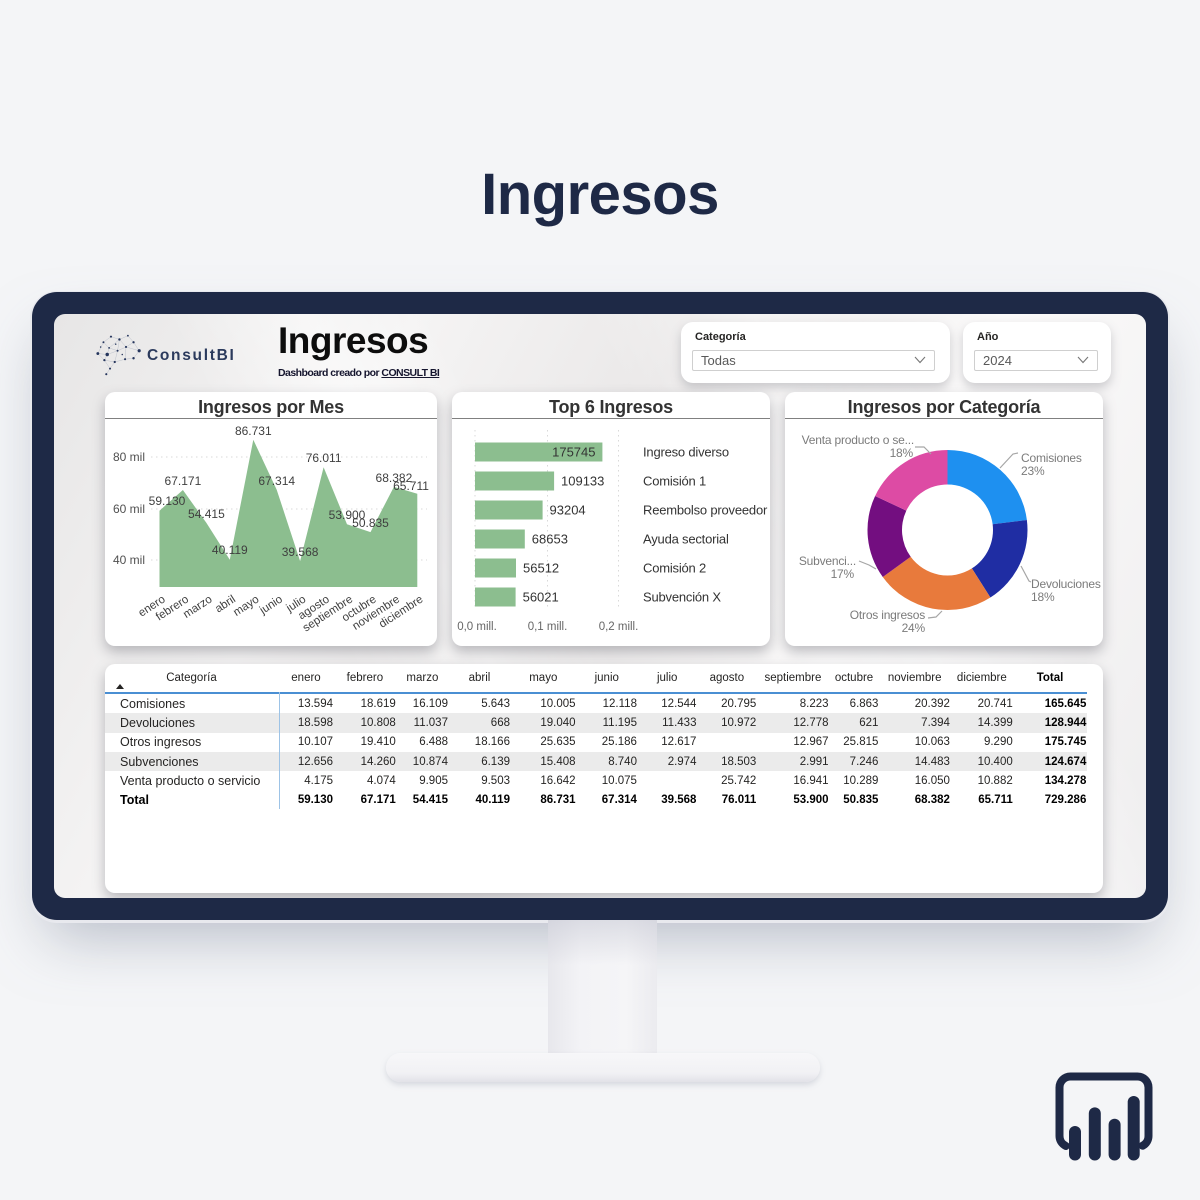 The width and height of the screenshot is (1200, 1200). Describe the element at coordinates (370, 523) in the screenshot. I see `svg-text: 50.835` at that location.